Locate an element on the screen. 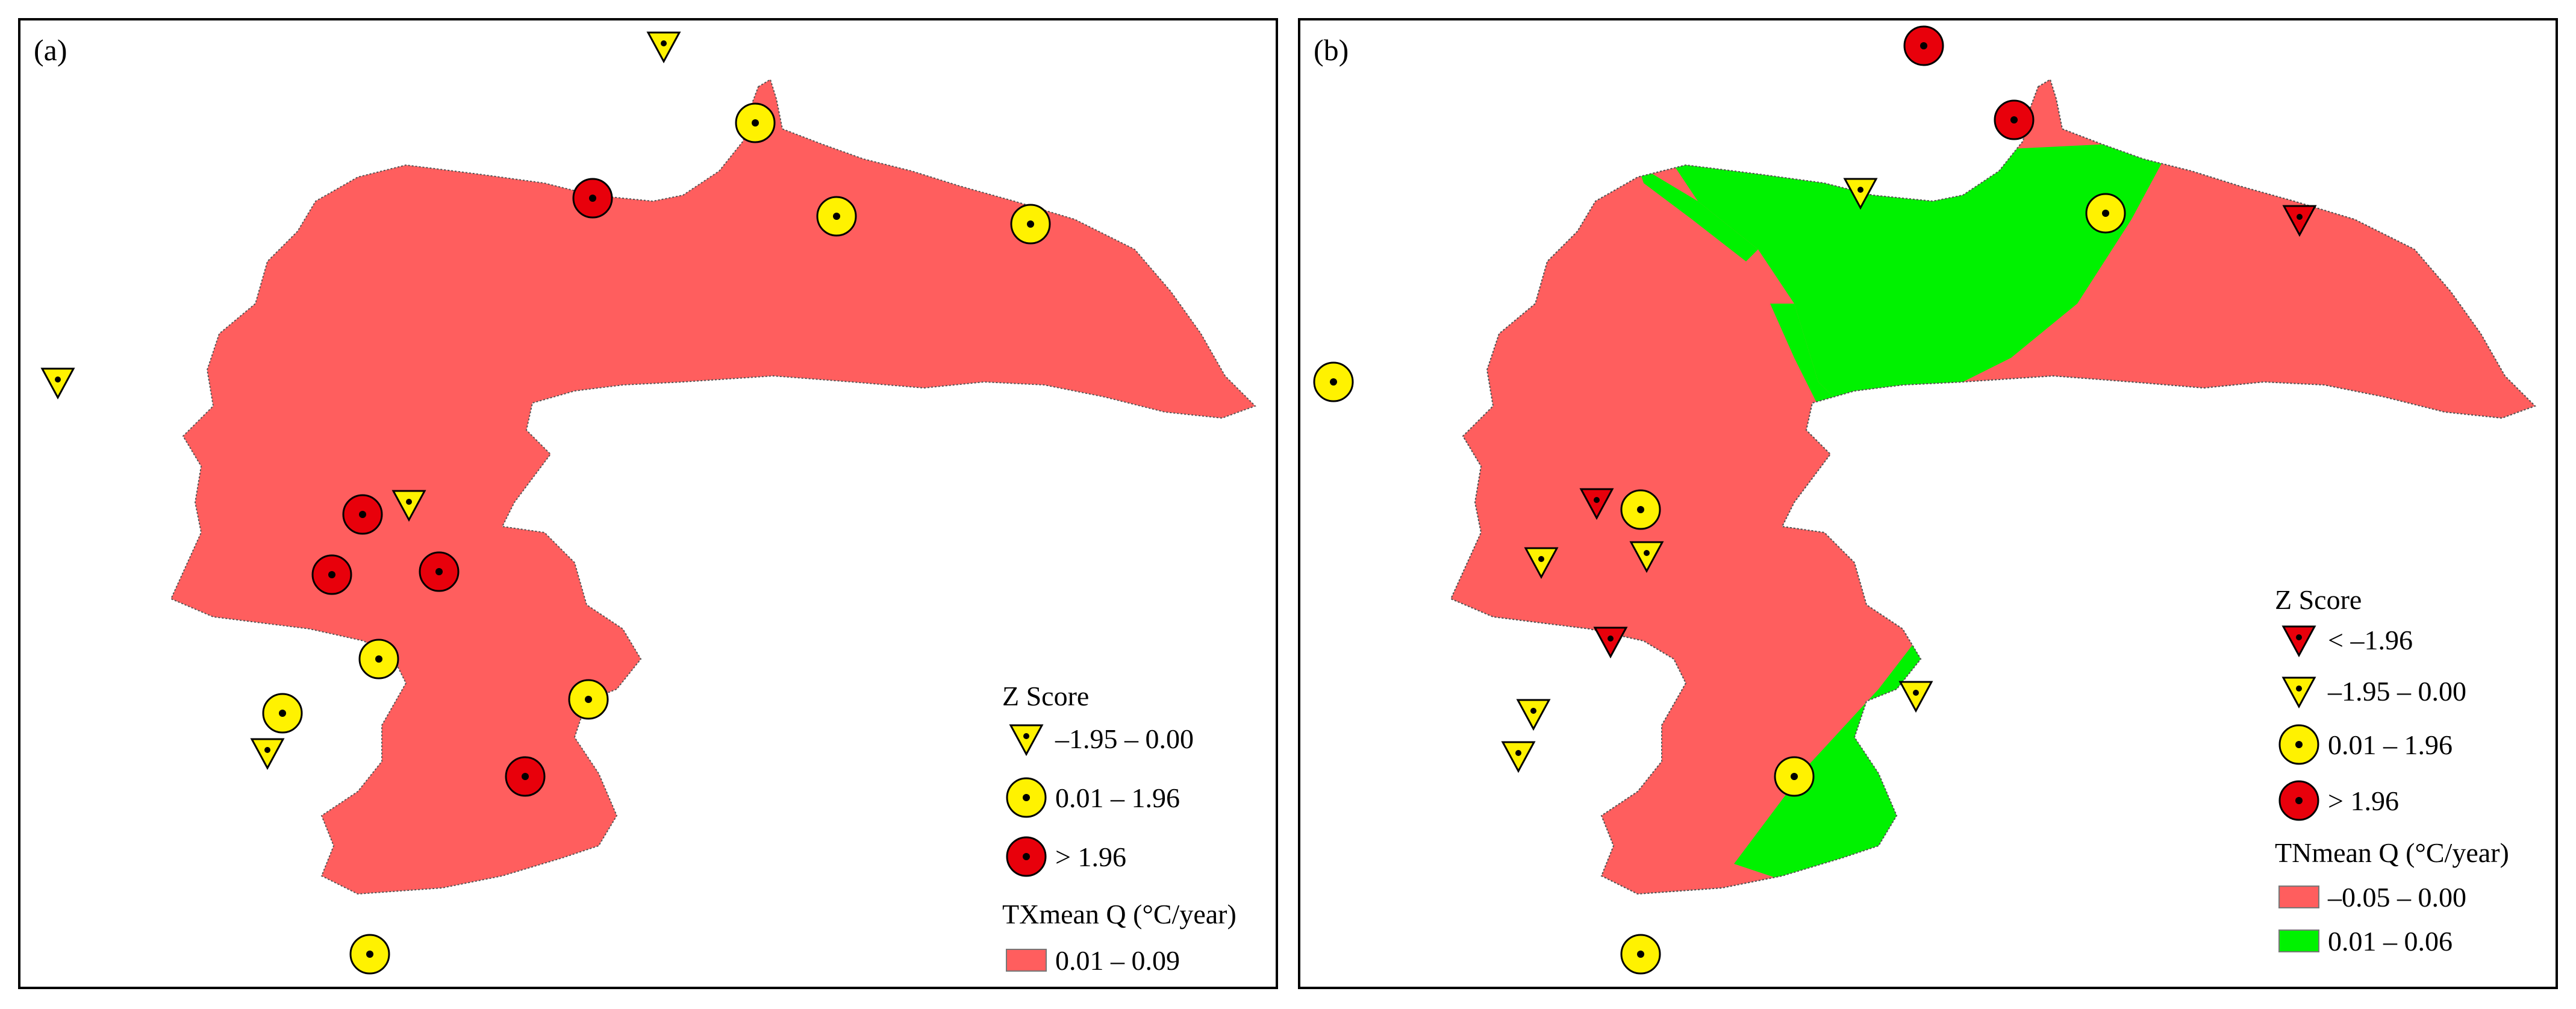  legend-item: 0.01 – 0.06 is located at coordinates (2364, 941).